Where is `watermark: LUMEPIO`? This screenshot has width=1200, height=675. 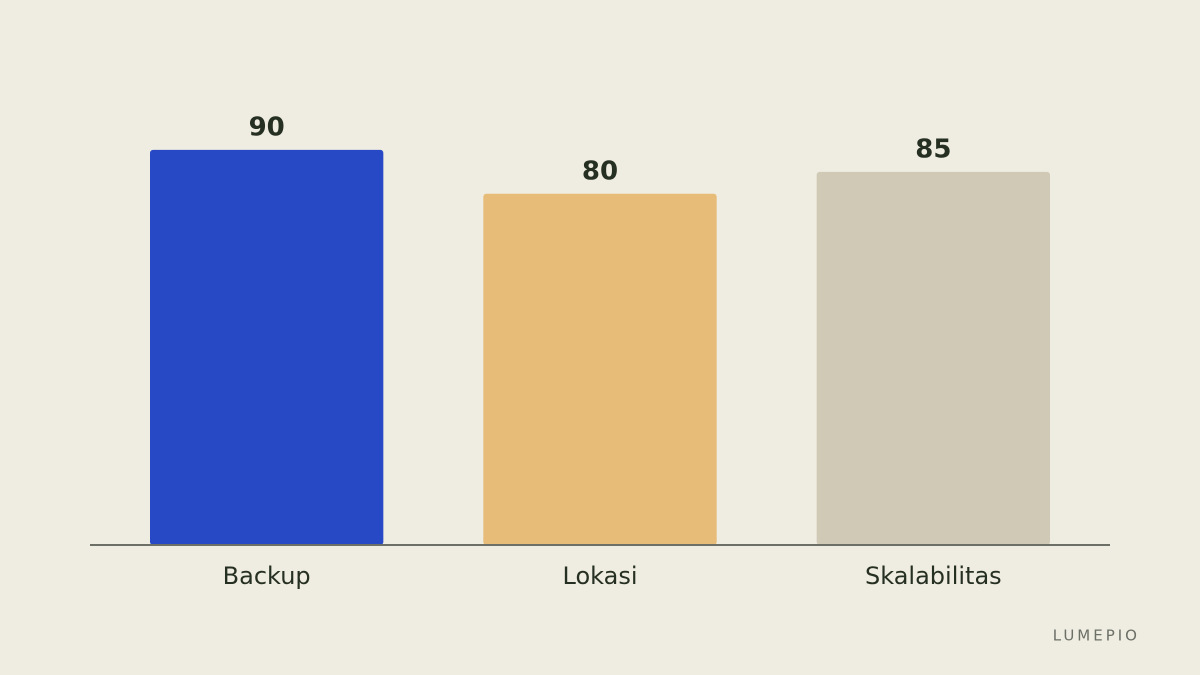
watermark: LUMEPIO is located at coordinates (1096, 636).